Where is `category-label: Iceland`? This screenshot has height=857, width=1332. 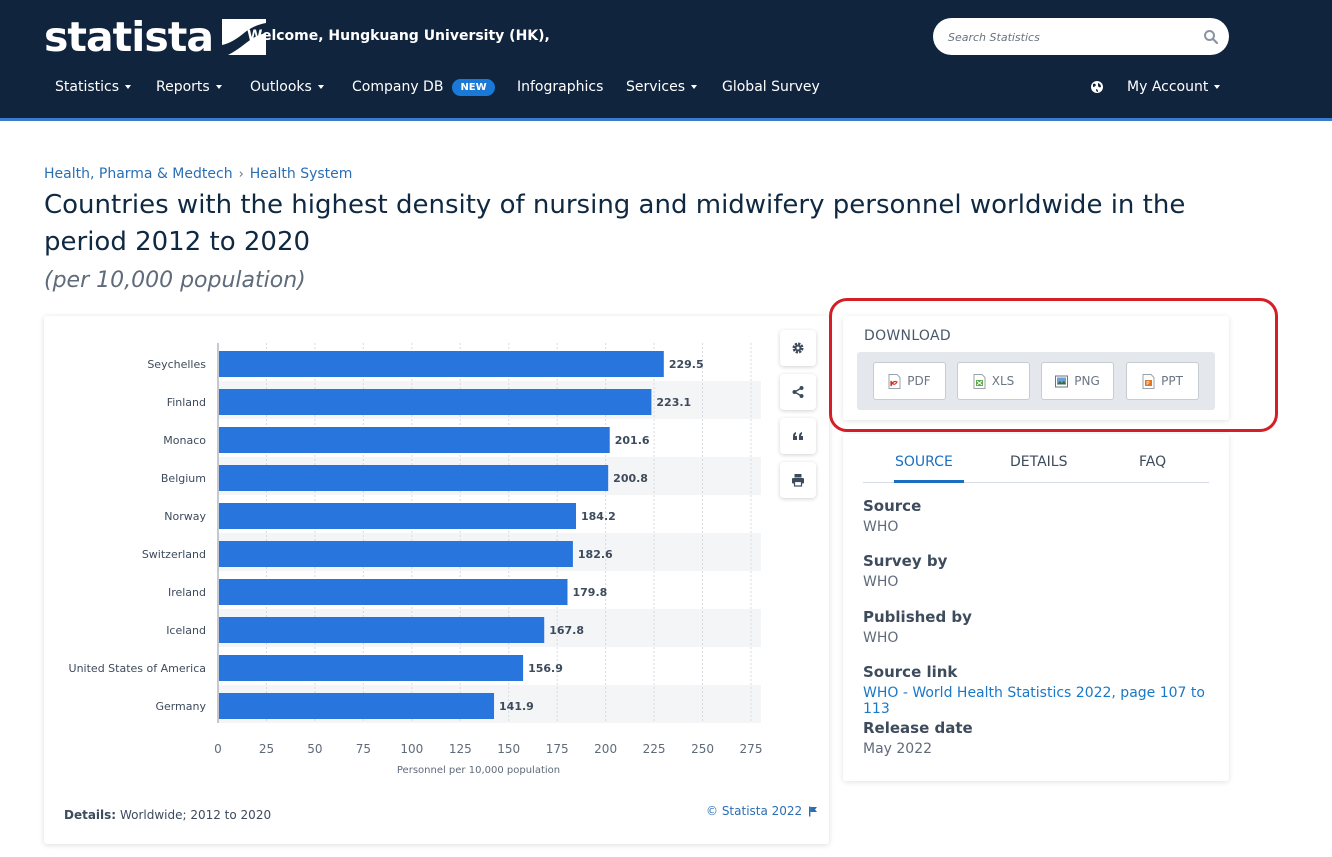 category-label: Iceland is located at coordinates (186, 630).